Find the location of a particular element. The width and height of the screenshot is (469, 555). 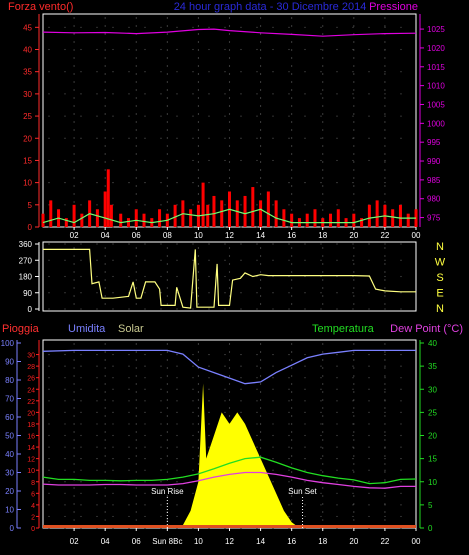

wind-speed-line is located at coordinates (229, 216).